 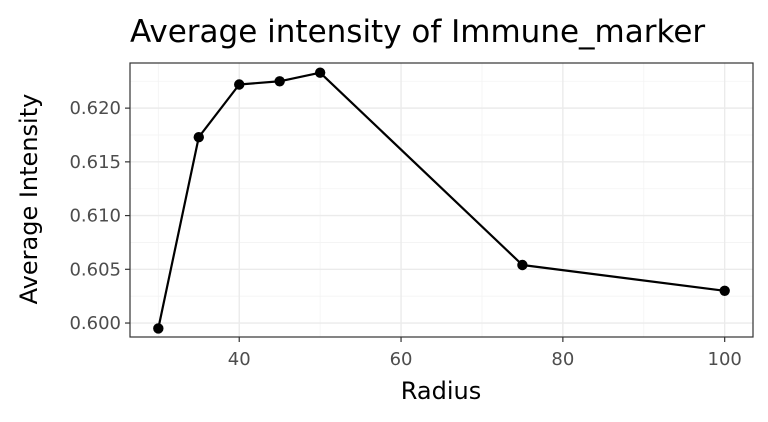 I want to click on y-tick-label: 0.620, so click(x=95, y=108).